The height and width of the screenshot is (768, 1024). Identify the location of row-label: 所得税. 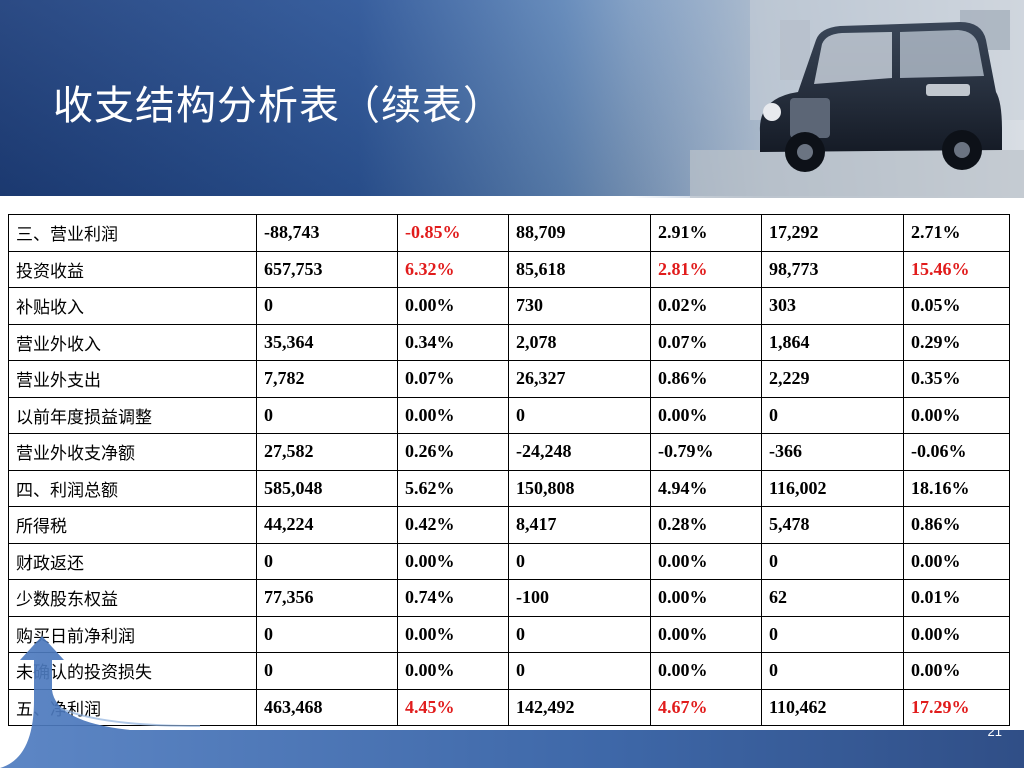
(132, 525).